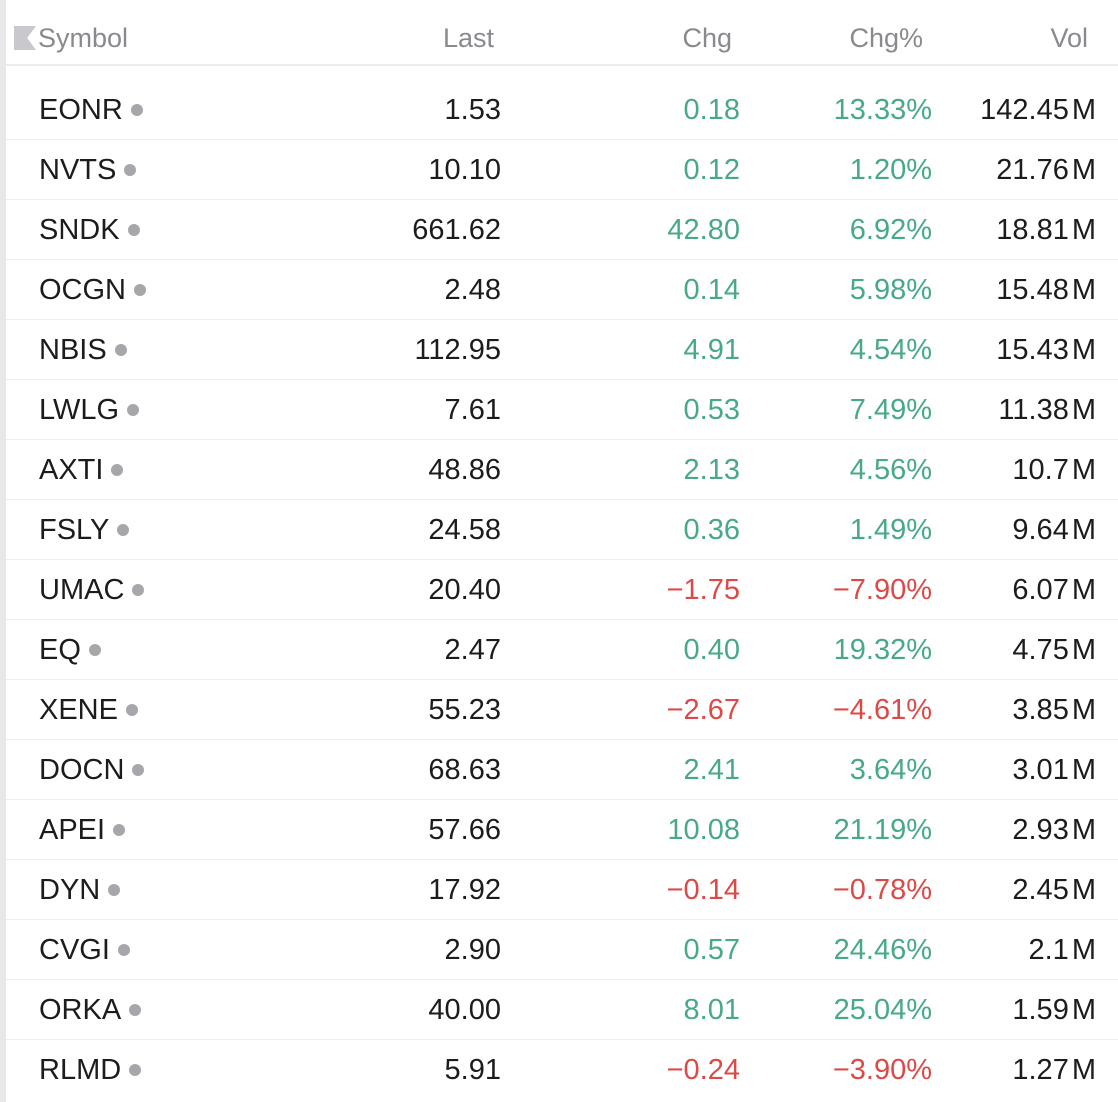 The width and height of the screenshot is (1118, 1102). Describe the element at coordinates (562, 1070) in the screenshot. I see `table-row: RLMD 5.91 −0.24 −3.90% 1.27 M` at that location.